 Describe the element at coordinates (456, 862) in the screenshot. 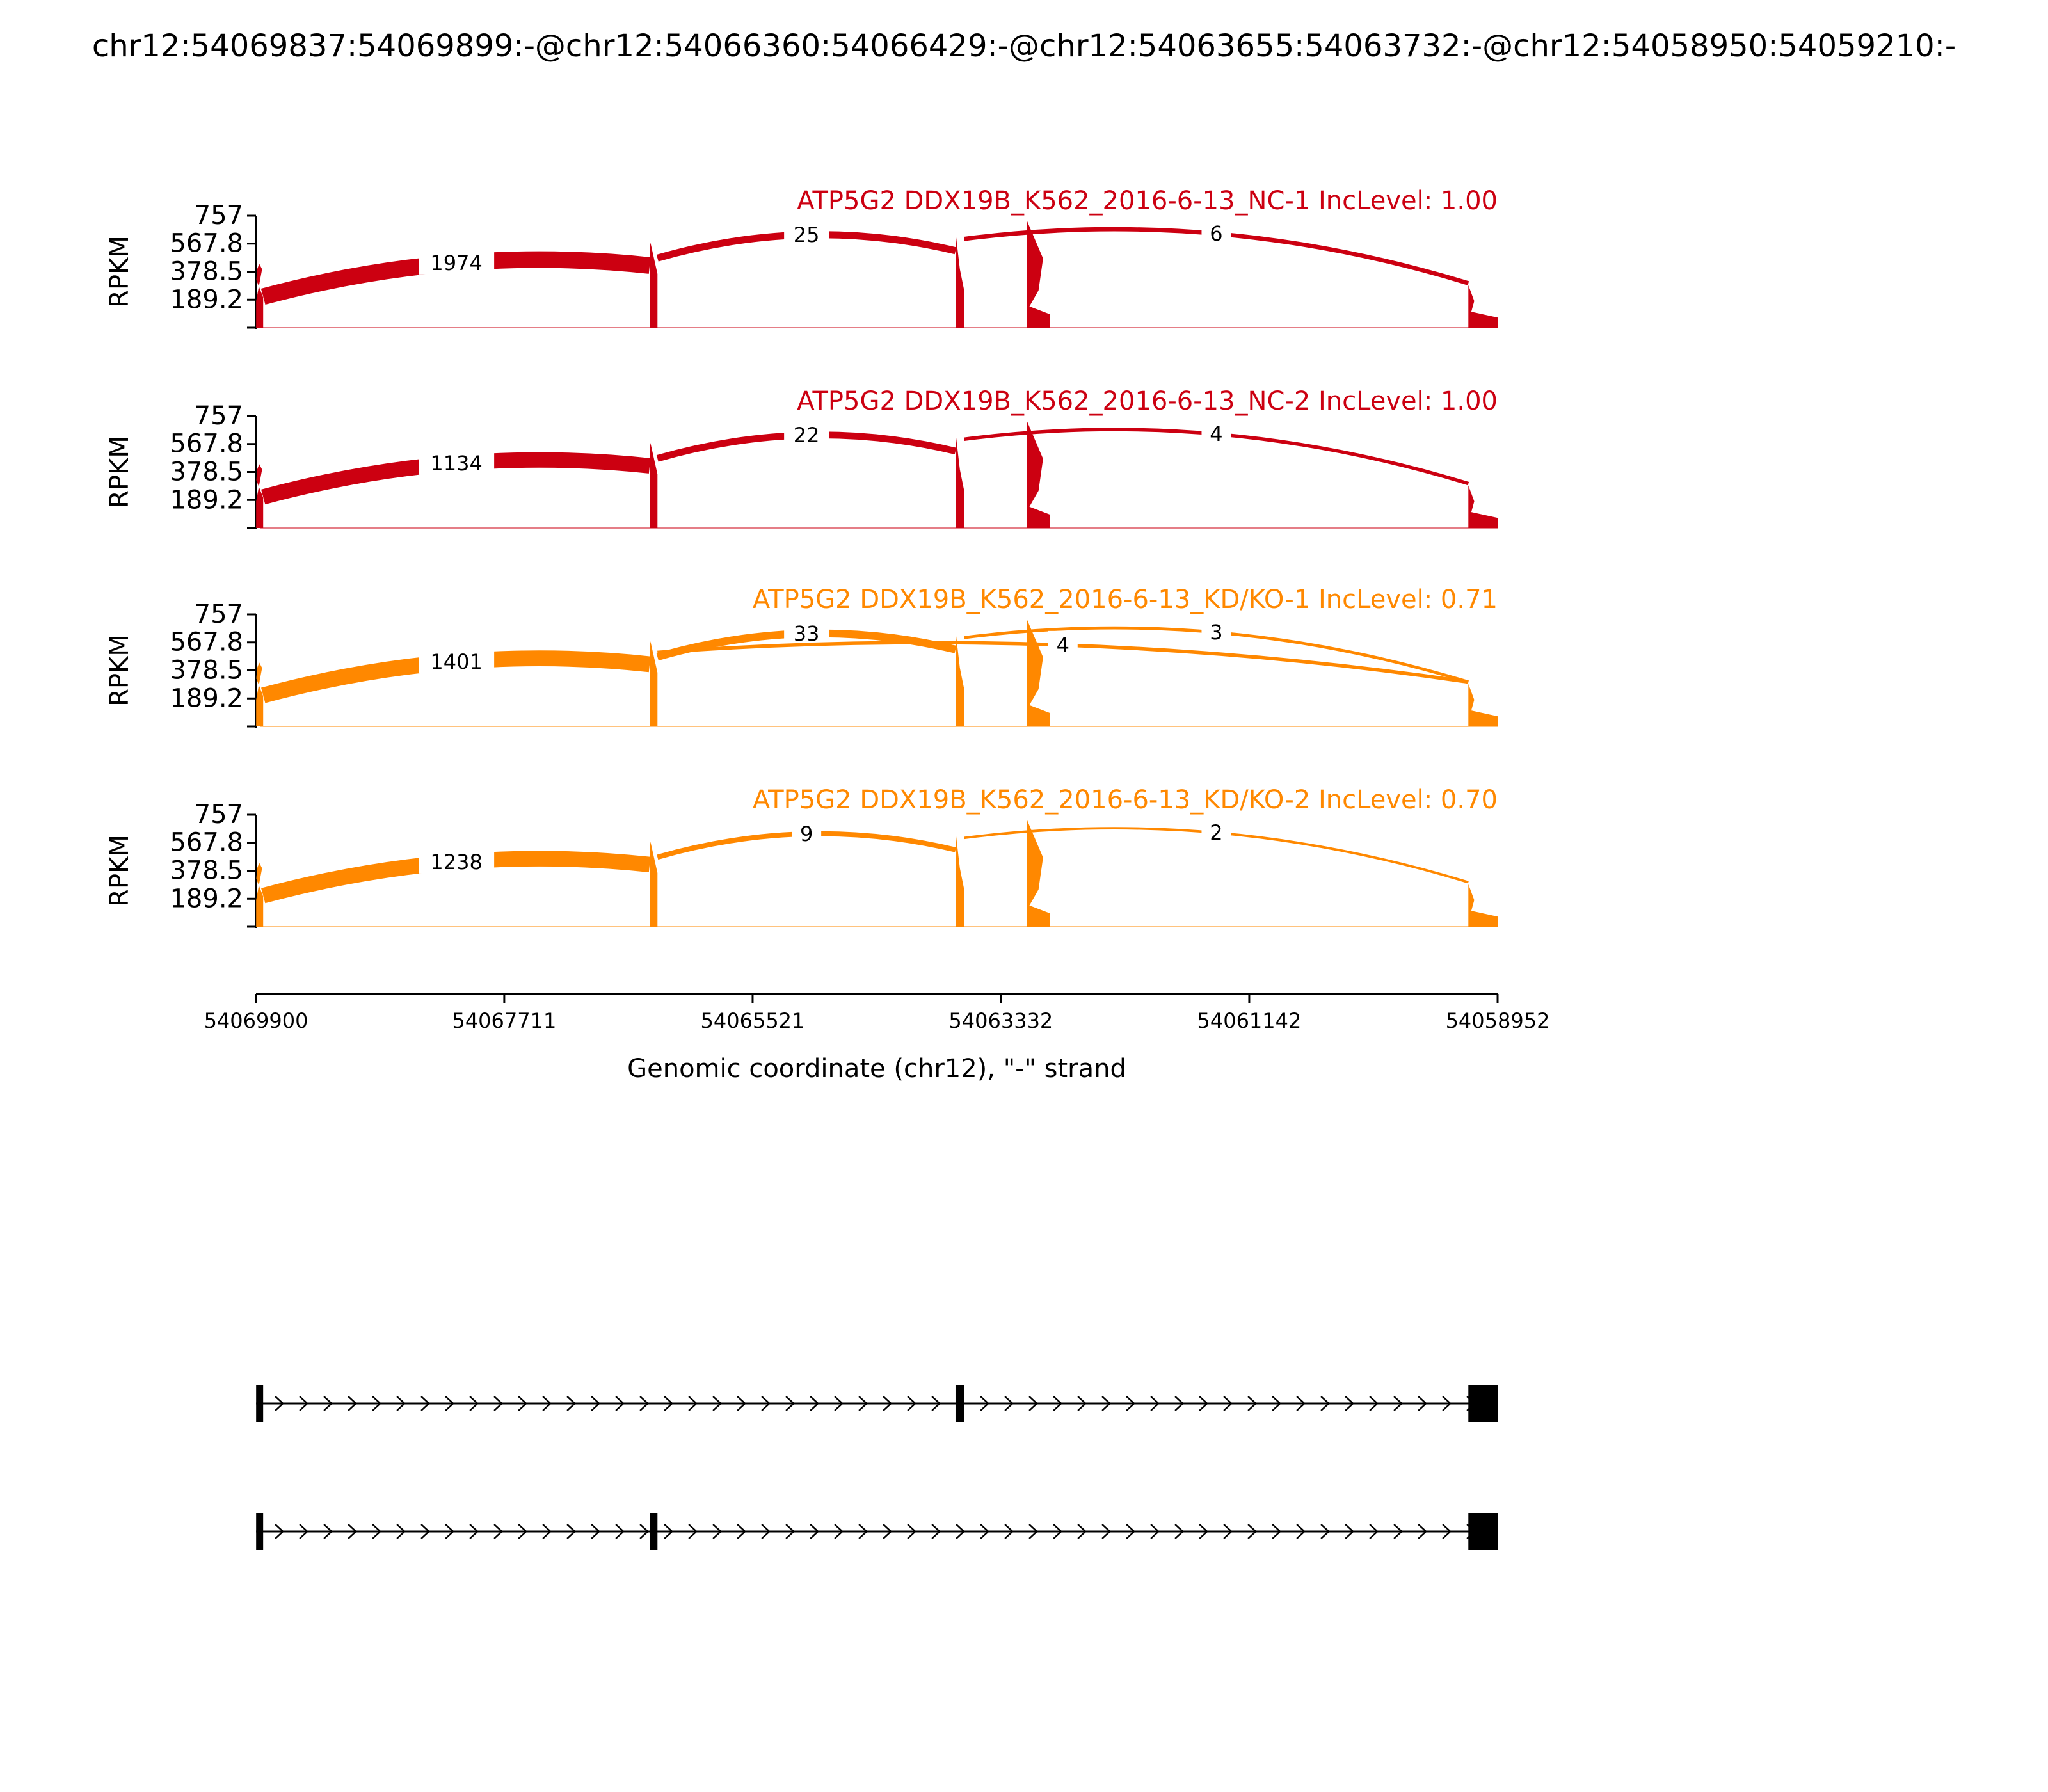

I see `junction-count: 1238` at that location.